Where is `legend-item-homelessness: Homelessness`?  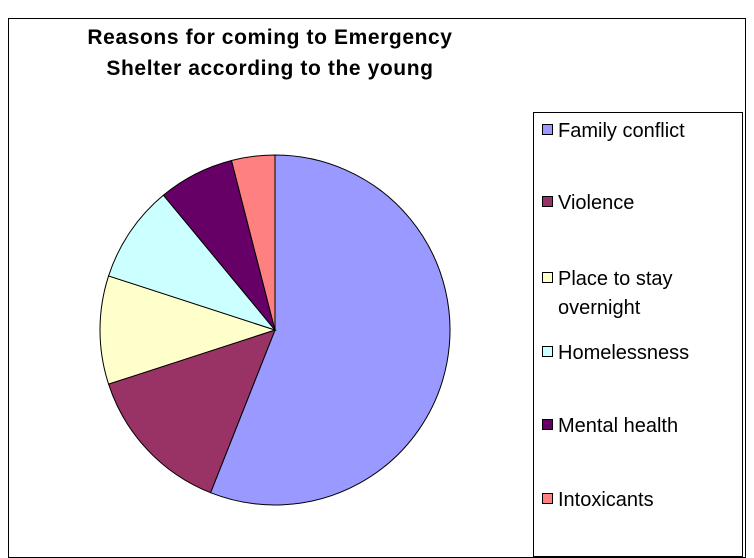 legend-item-homelessness: Homelessness is located at coordinates (637, 353).